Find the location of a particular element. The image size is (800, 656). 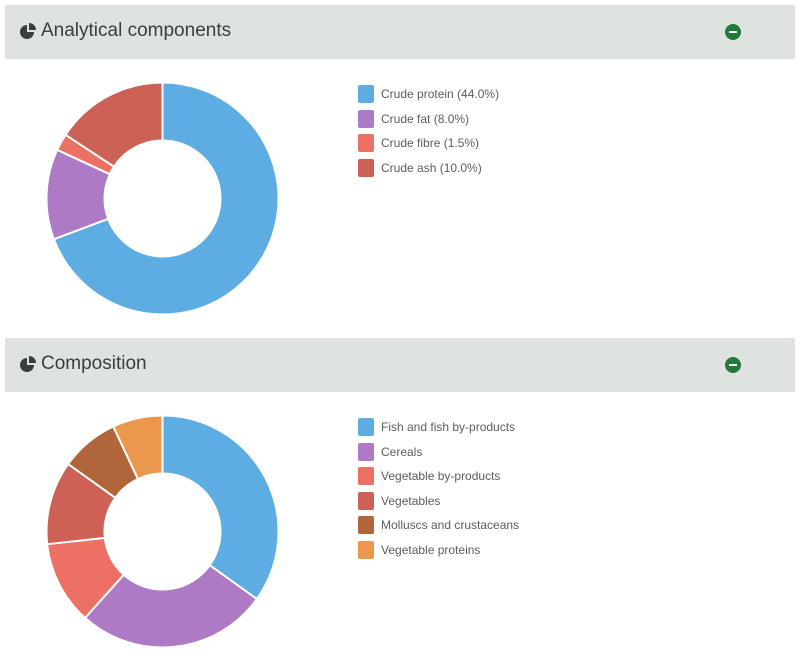

legend-item: Crude ash (10.0%) is located at coordinates (428, 168).